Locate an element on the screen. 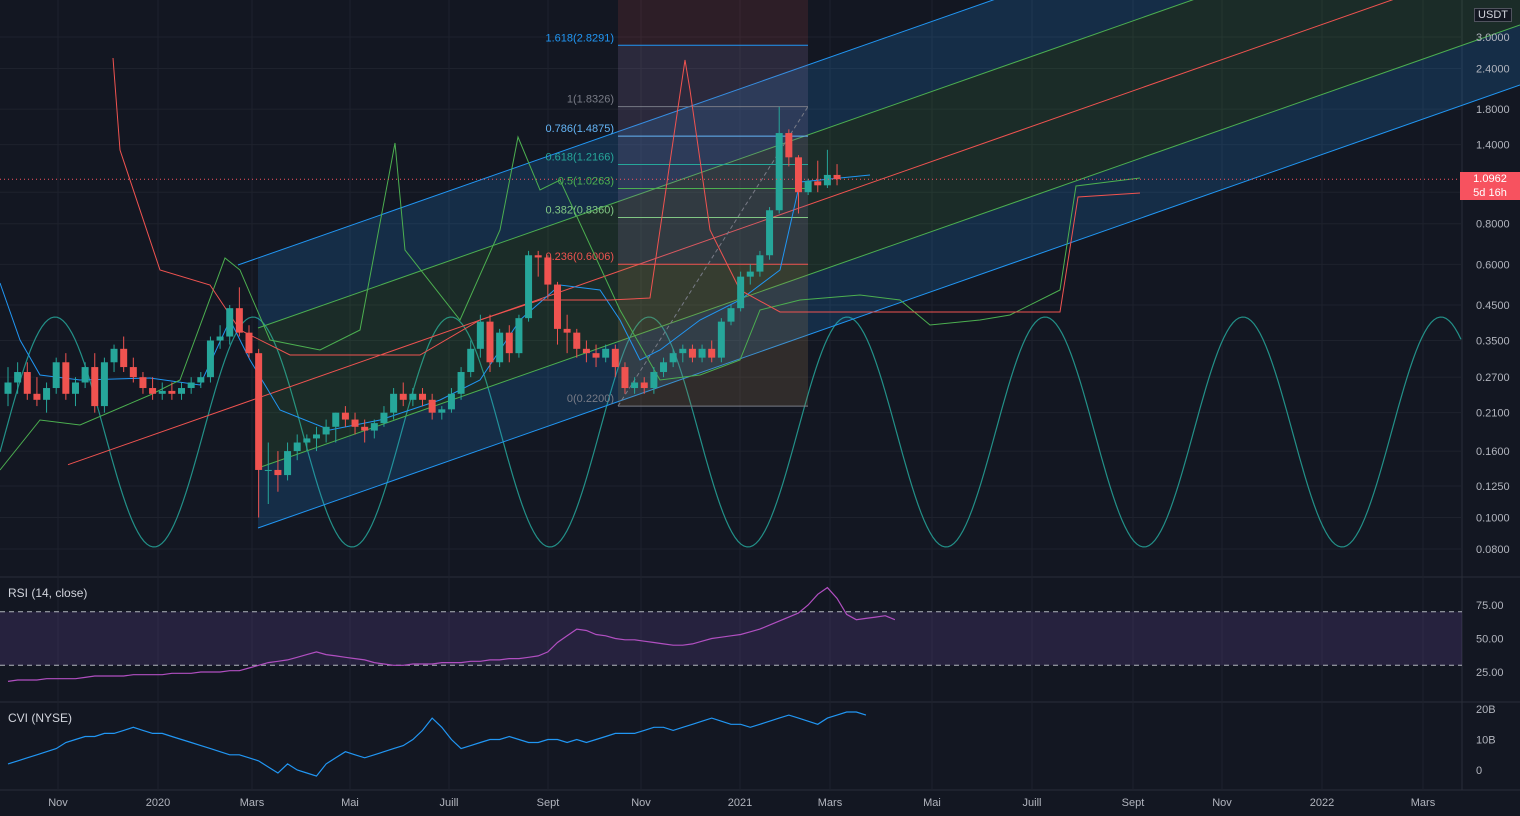  current-price-tag: 1.0962 is located at coordinates (1490, 179).